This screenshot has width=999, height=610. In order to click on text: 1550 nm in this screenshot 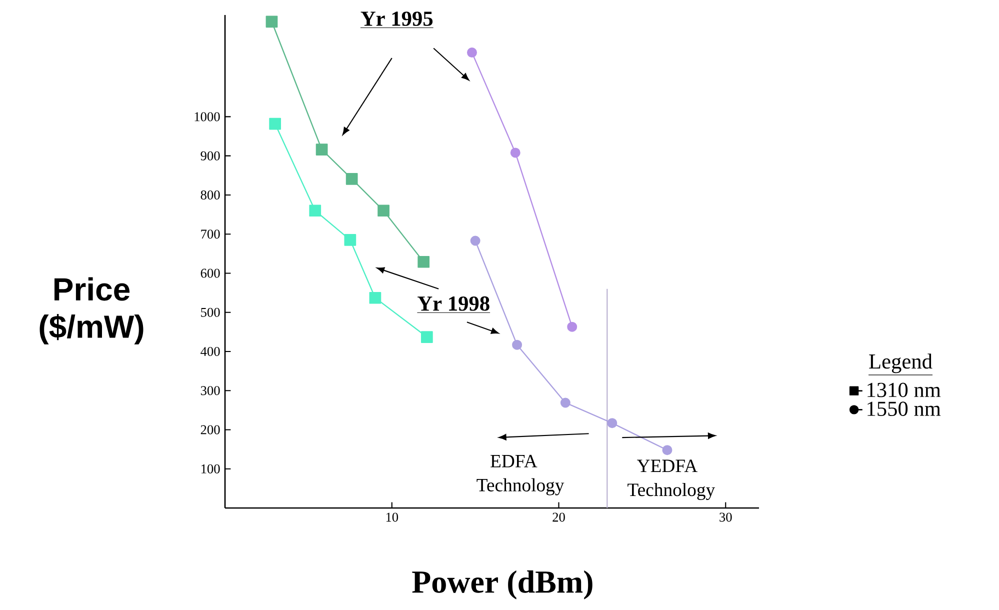, I will do `click(904, 409)`.